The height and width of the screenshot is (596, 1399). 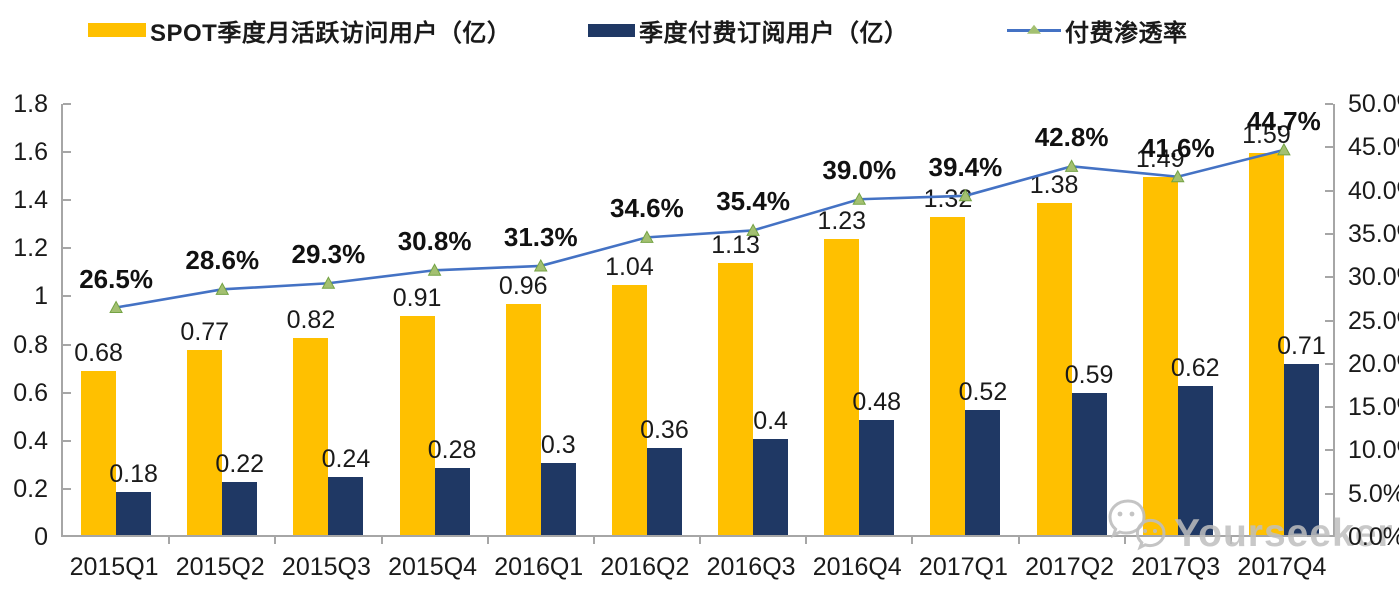 I want to click on y-axis-left-tick-label: 0.8, so click(x=30, y=344).